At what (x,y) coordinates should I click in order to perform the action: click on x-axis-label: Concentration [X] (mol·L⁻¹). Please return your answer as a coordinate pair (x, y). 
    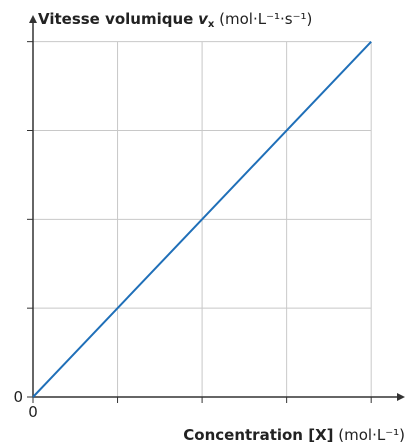
    Looking at the image, I should click on (294, 435).